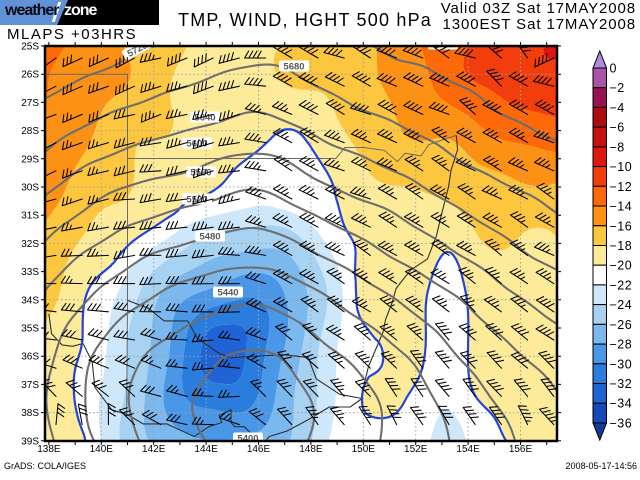 This screenshot has height=480, width=640. I want to click on svg-text: 28S, so click(30, 131).